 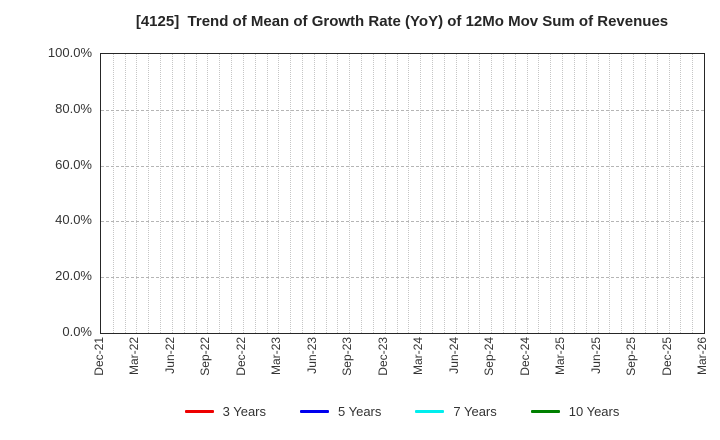 What do you see at coordinates (595, 355) in the screenshot?
I see `x-tick-label: Jun-25` at bounding box center [595, 355].